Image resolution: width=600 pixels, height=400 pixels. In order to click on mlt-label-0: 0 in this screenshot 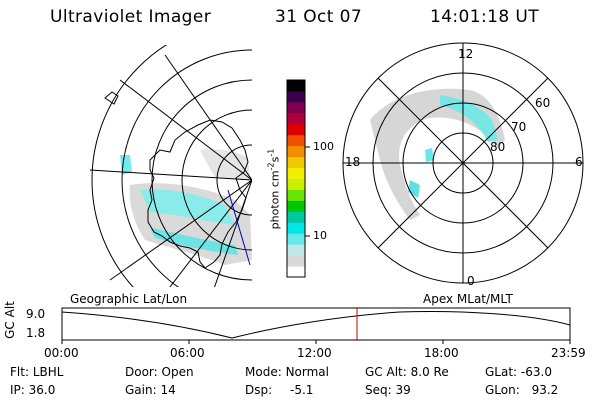, I will do `click(471, 281)`.